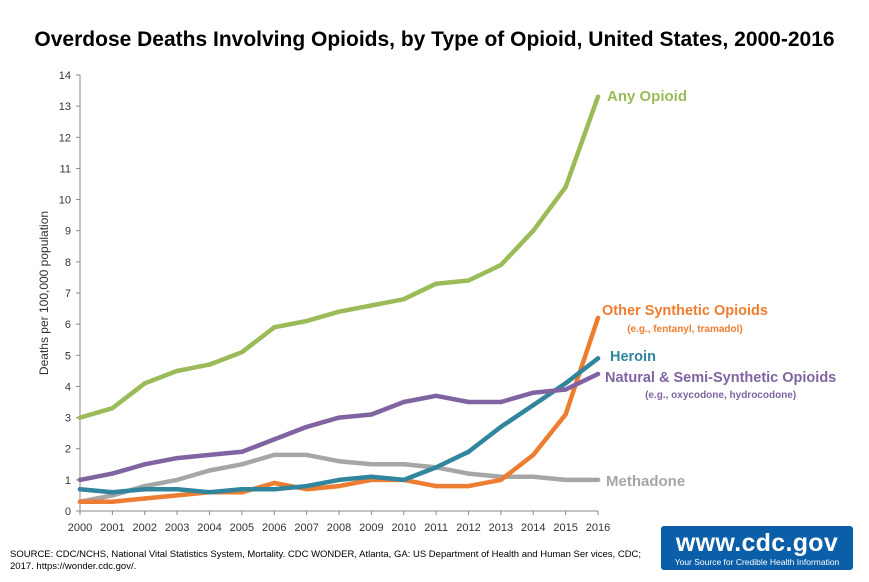  What do you see at coordinates (598, 528) in the screenshot?
I see `x-tick-label: 2016` at bounding box center [598, 528].